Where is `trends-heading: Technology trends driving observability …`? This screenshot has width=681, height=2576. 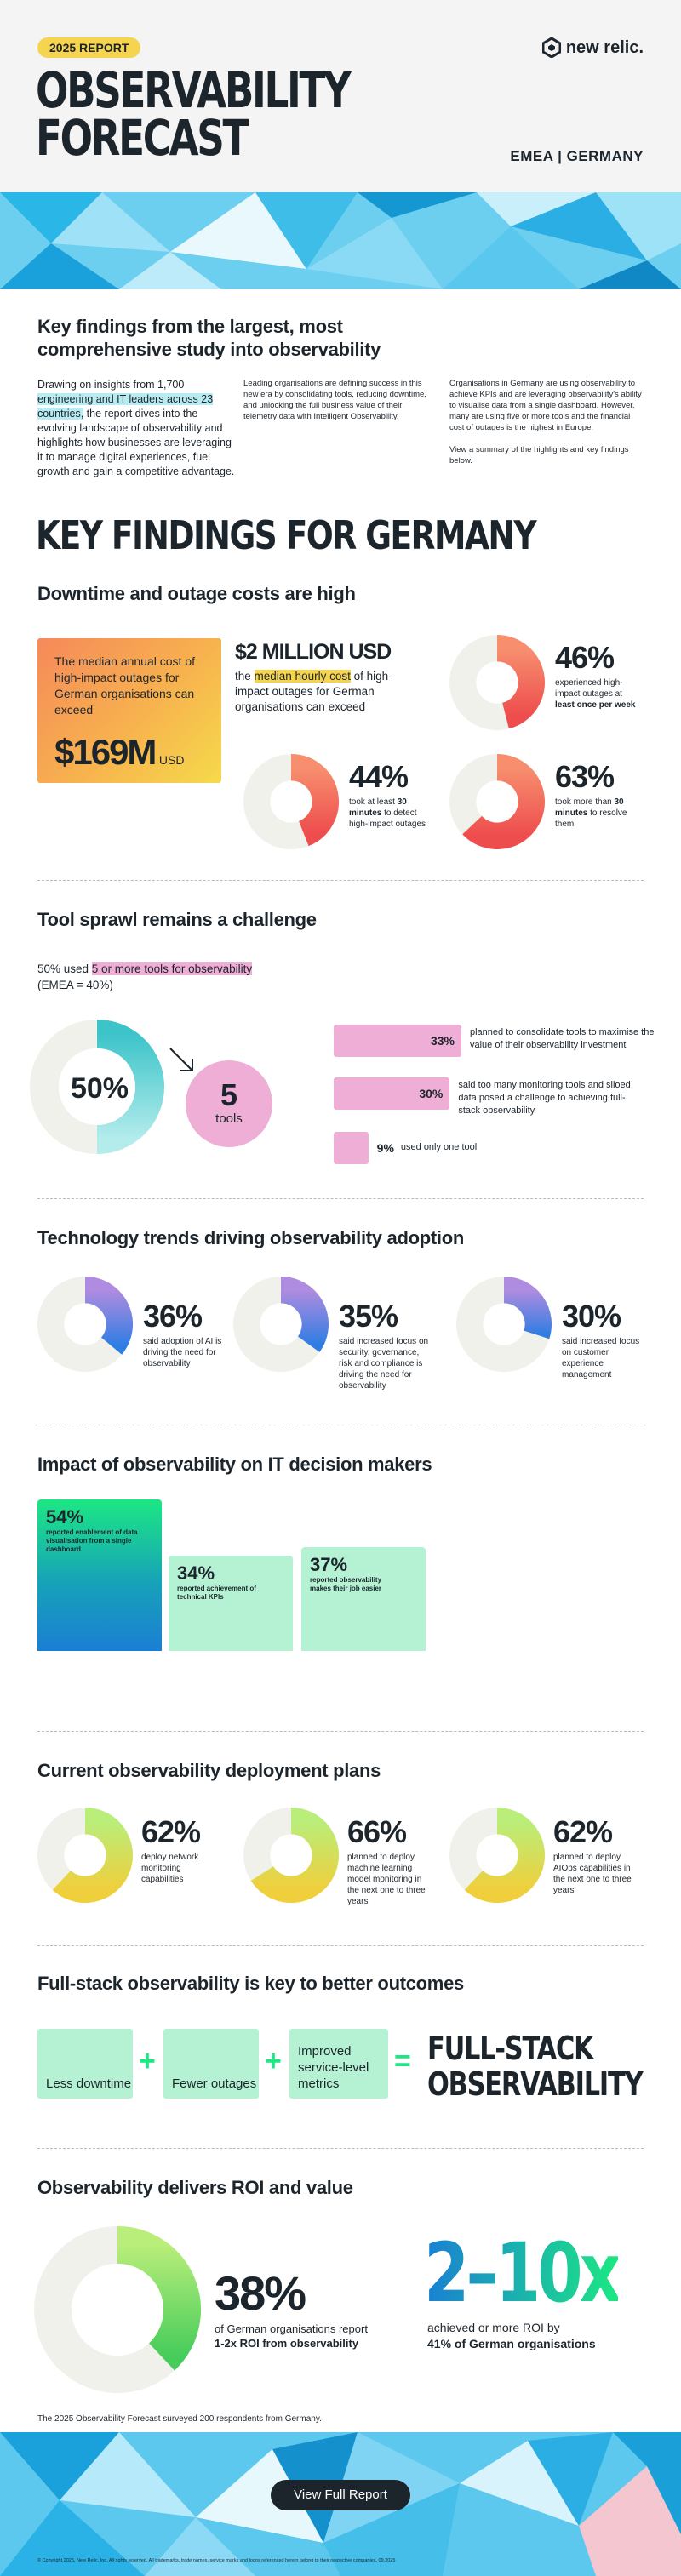 trends-heading: Technology trends driving observability … is located at coordinates (251, 1237).